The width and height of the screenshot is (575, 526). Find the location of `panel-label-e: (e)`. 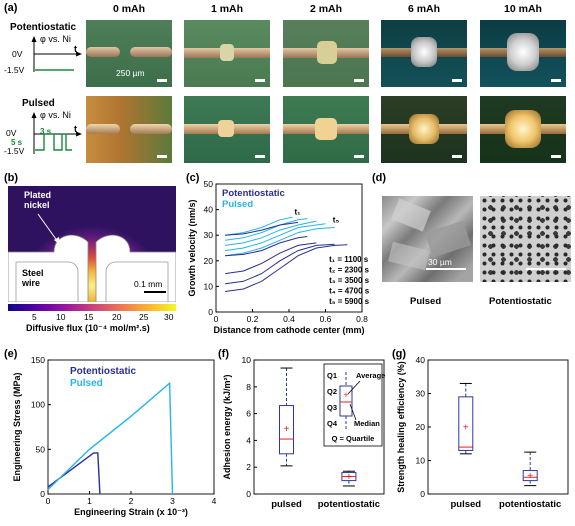

panel-label-e: (e) is located at coordinates (11, 354).